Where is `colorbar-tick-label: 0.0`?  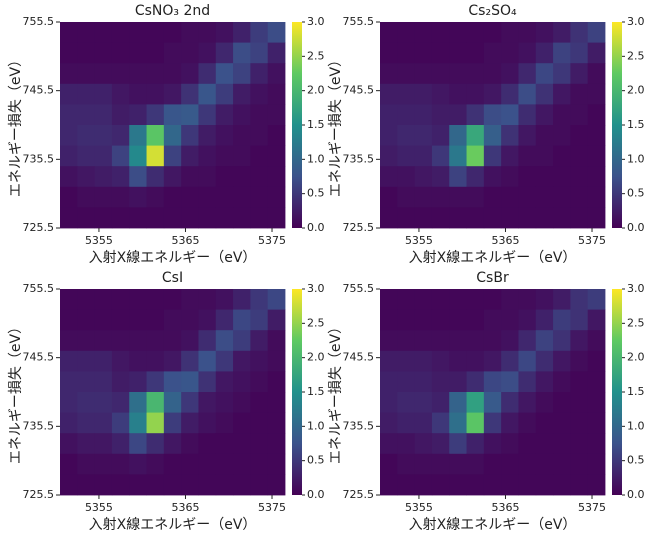 colorbar-tick-label: 0.0 is located at coordinates (316, 494).